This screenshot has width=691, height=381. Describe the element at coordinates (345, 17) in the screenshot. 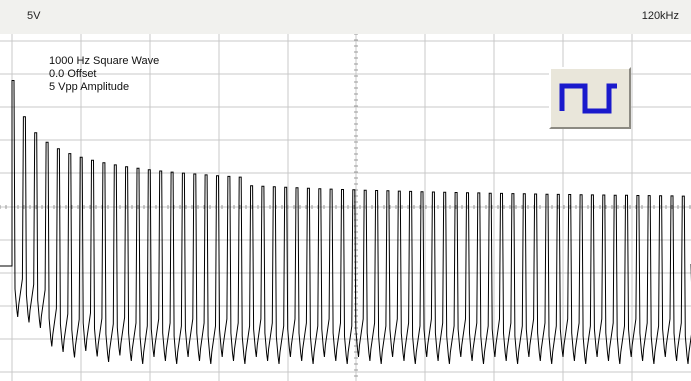

I see `top-scale-bar: 5V 120kHz` at that location.